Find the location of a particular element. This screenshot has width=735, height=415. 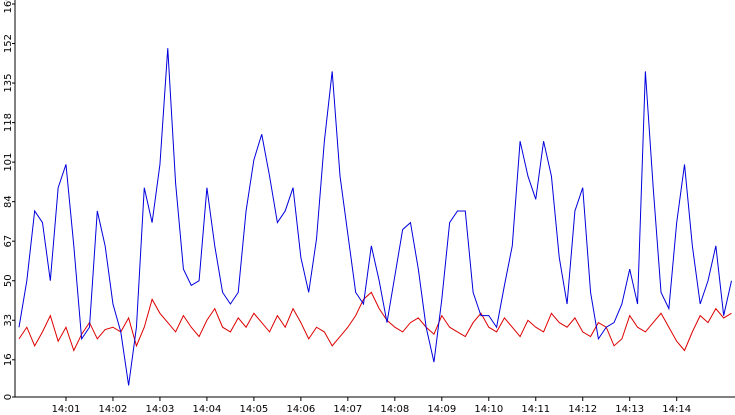

x-tick-label: 14:08 is located at coordinates (394, 409).